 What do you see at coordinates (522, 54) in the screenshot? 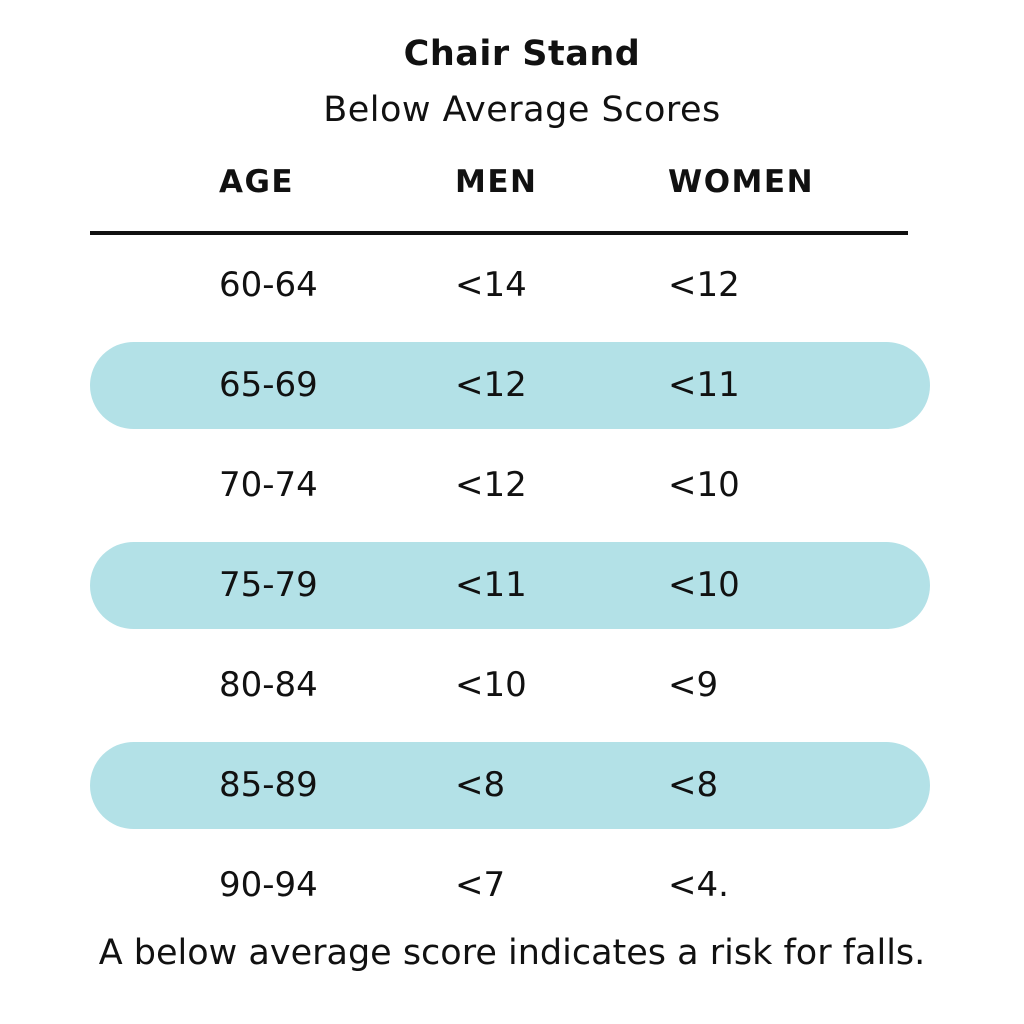
I see `table-title: Chair Stand` at bounding box center [522, 54].